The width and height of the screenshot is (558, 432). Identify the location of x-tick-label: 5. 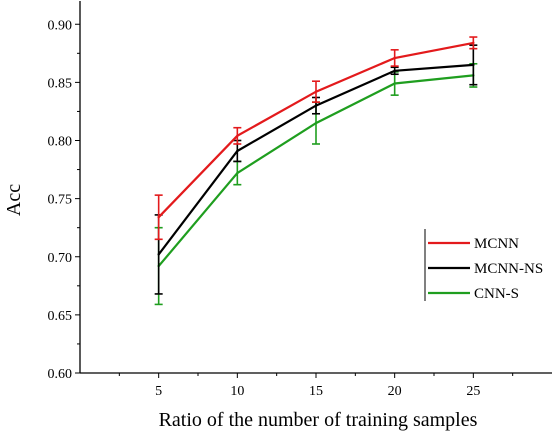
(158, 391).